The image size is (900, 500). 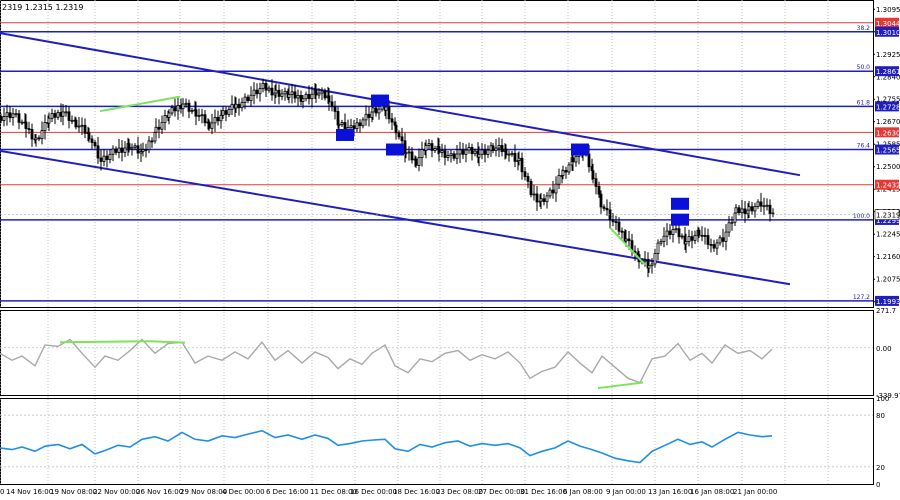 What do you see at coordinates (888, 396) in the screenshot?
I see `cci-tick-label: -339.978` at bounding box center [888, 396].